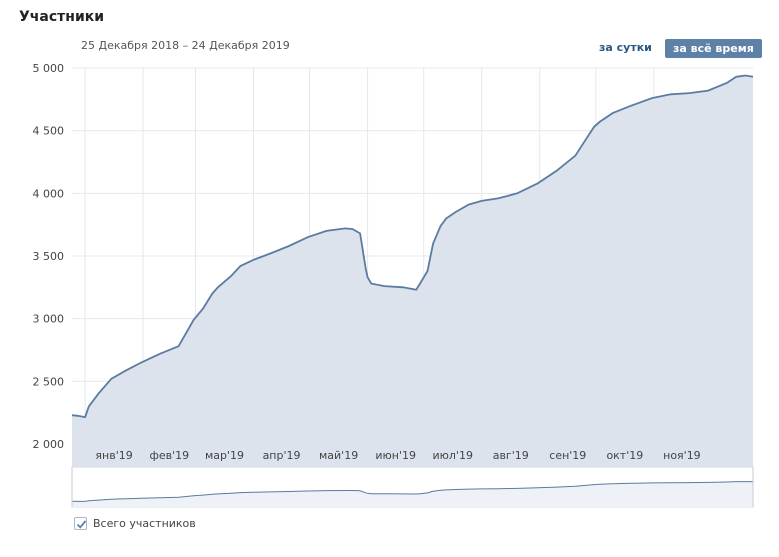 This screenshot has height=557, width=779. I want to click on y-tick-label: 4 500, so click(49, 131).